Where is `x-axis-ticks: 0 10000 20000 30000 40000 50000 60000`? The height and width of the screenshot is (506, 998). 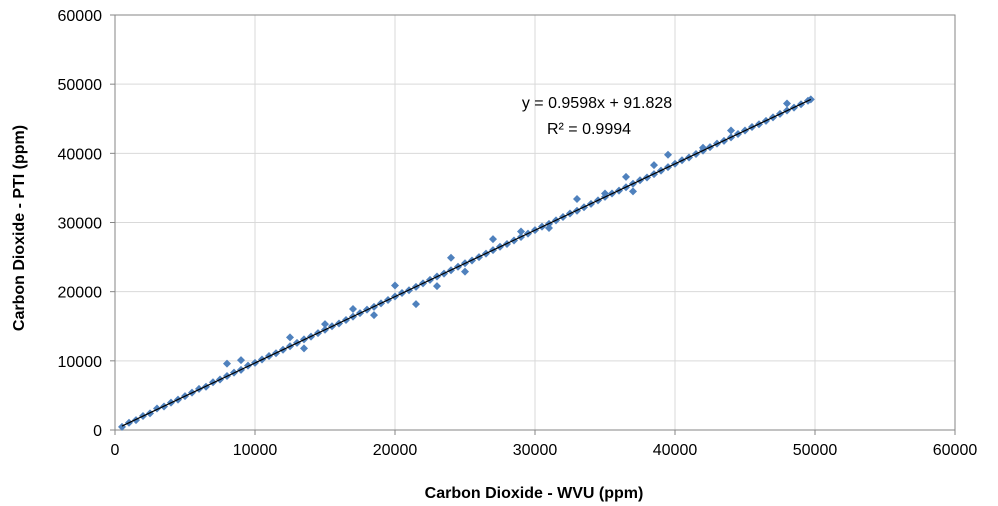
x-axis-ticks: 0 10000 20000 30000 40000 50000 60000 is located at coordinates (544, 444).